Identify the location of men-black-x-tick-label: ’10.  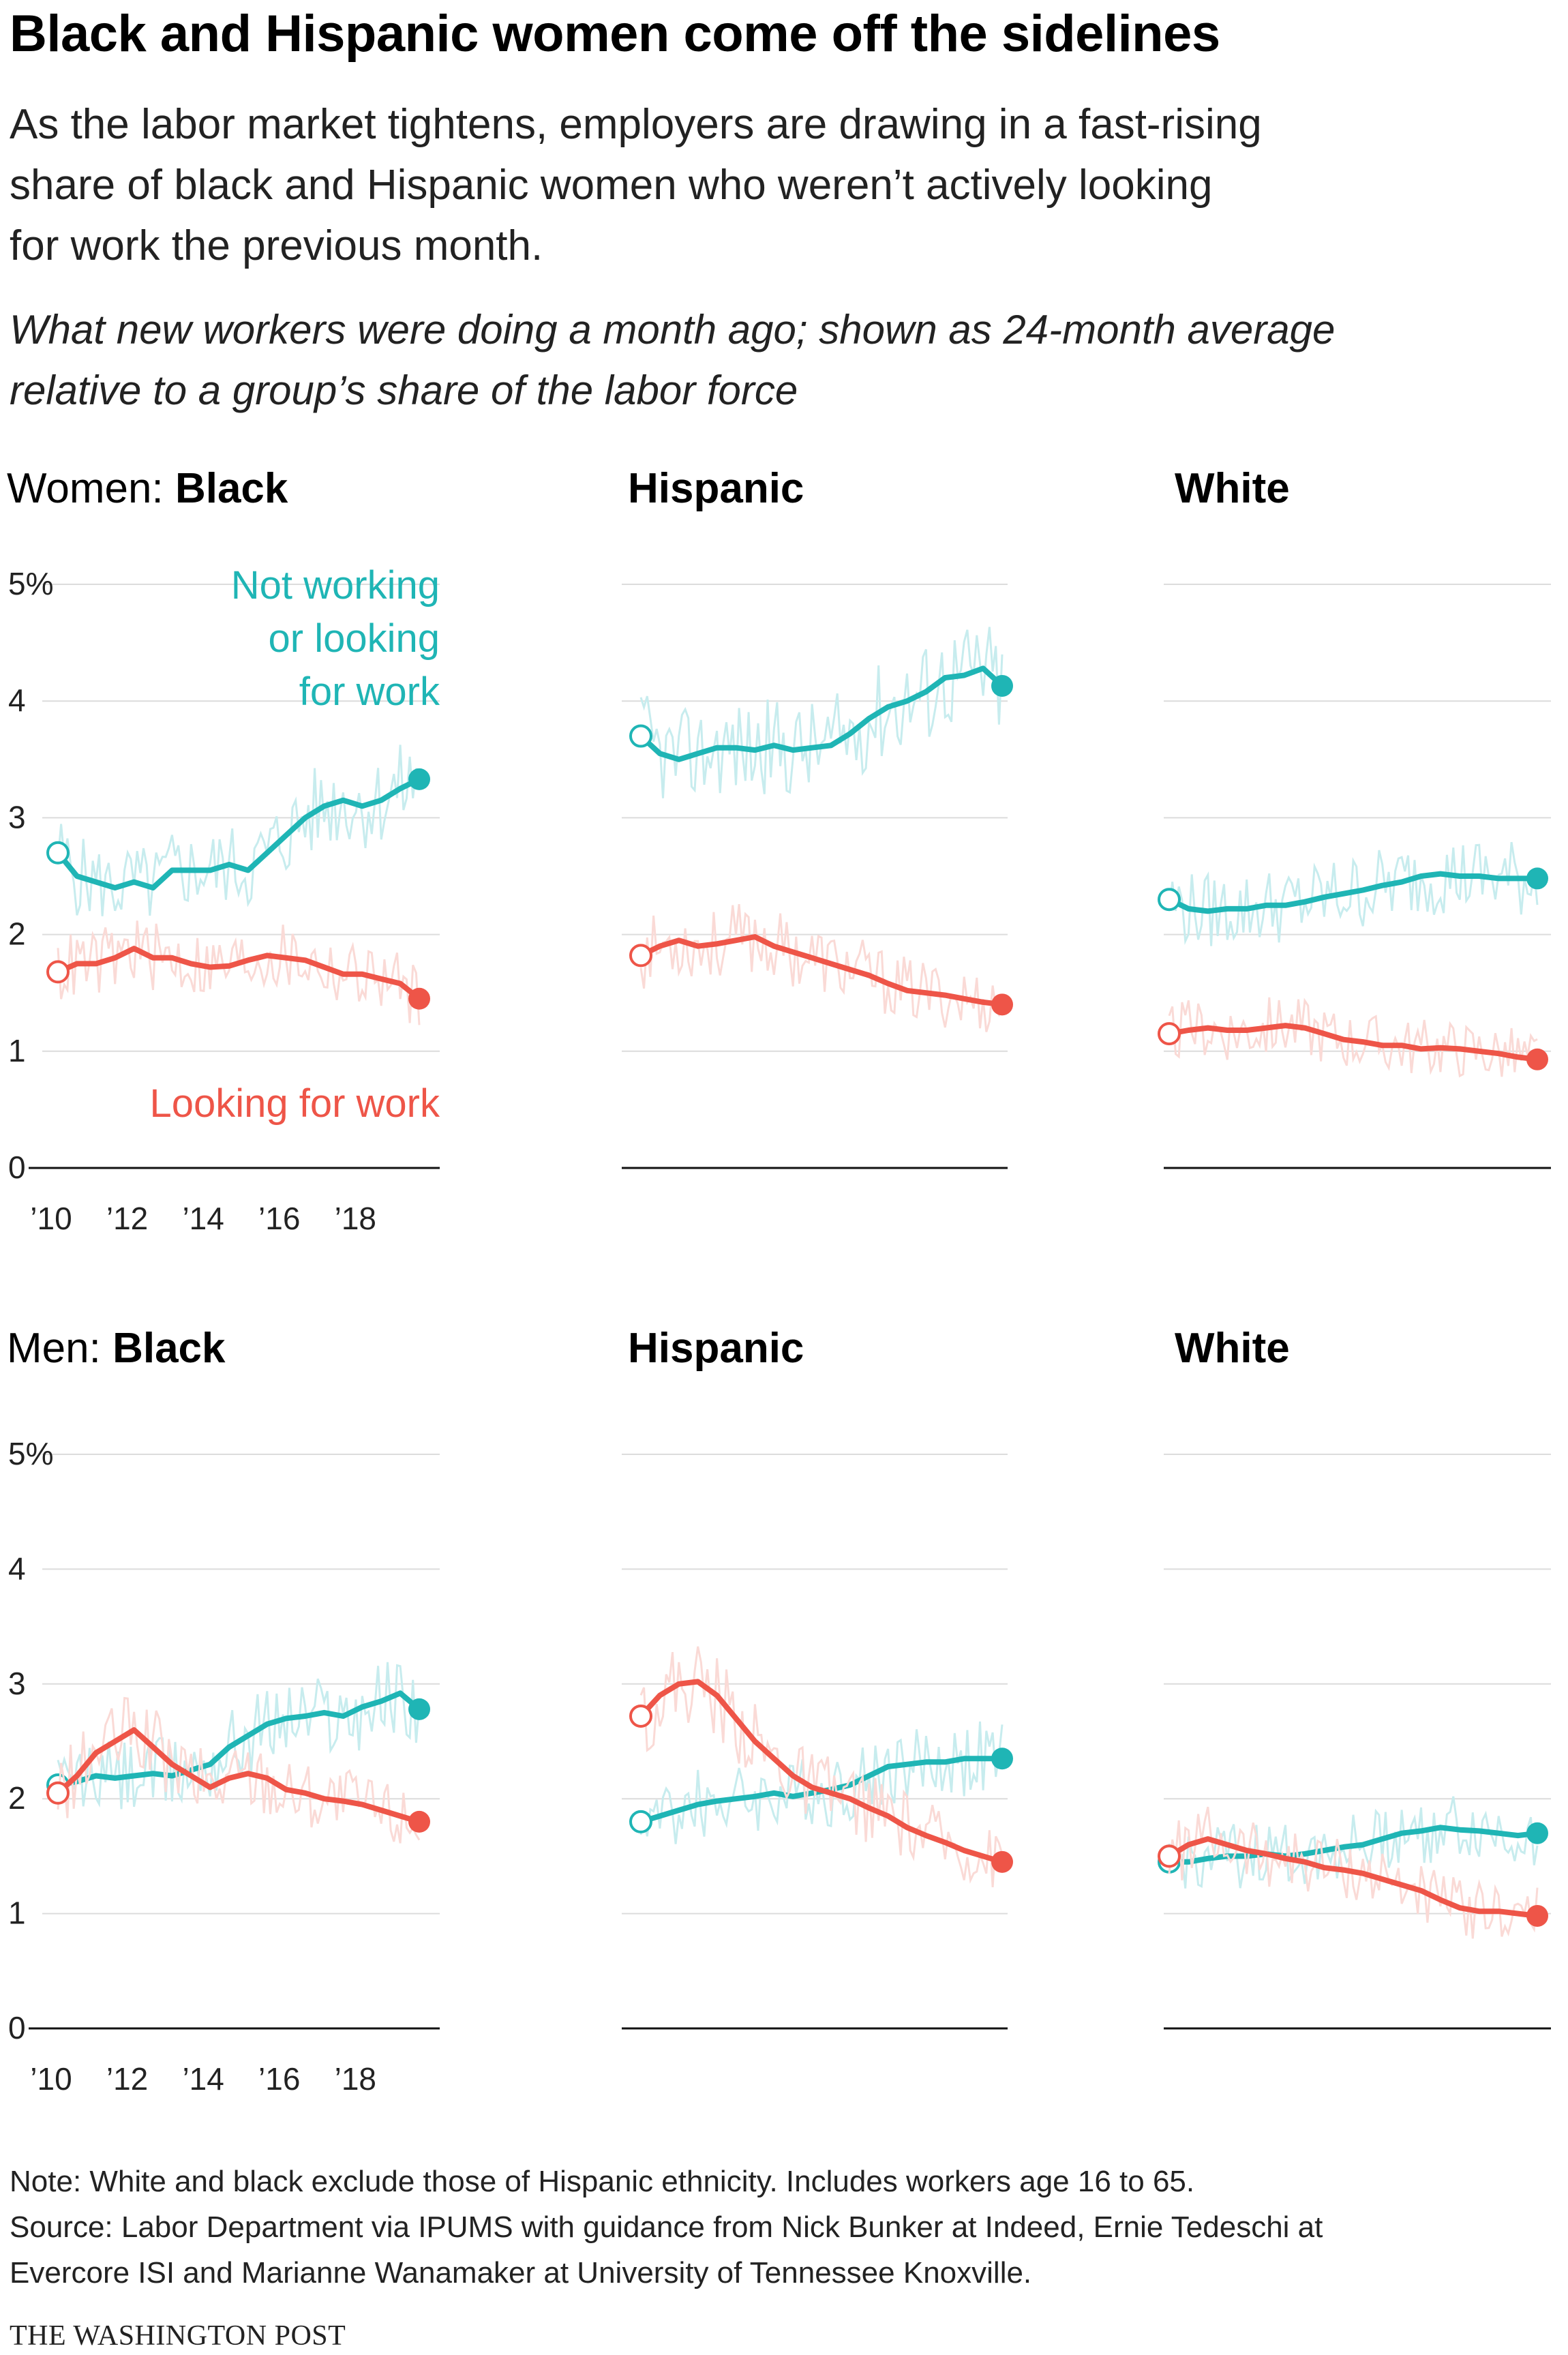
(51, 2079).